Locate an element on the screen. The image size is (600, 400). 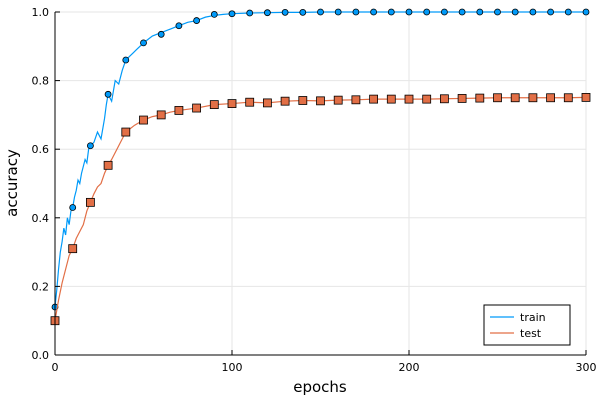
y-tick-label: 0.0 is located at coordinates (41, 355).